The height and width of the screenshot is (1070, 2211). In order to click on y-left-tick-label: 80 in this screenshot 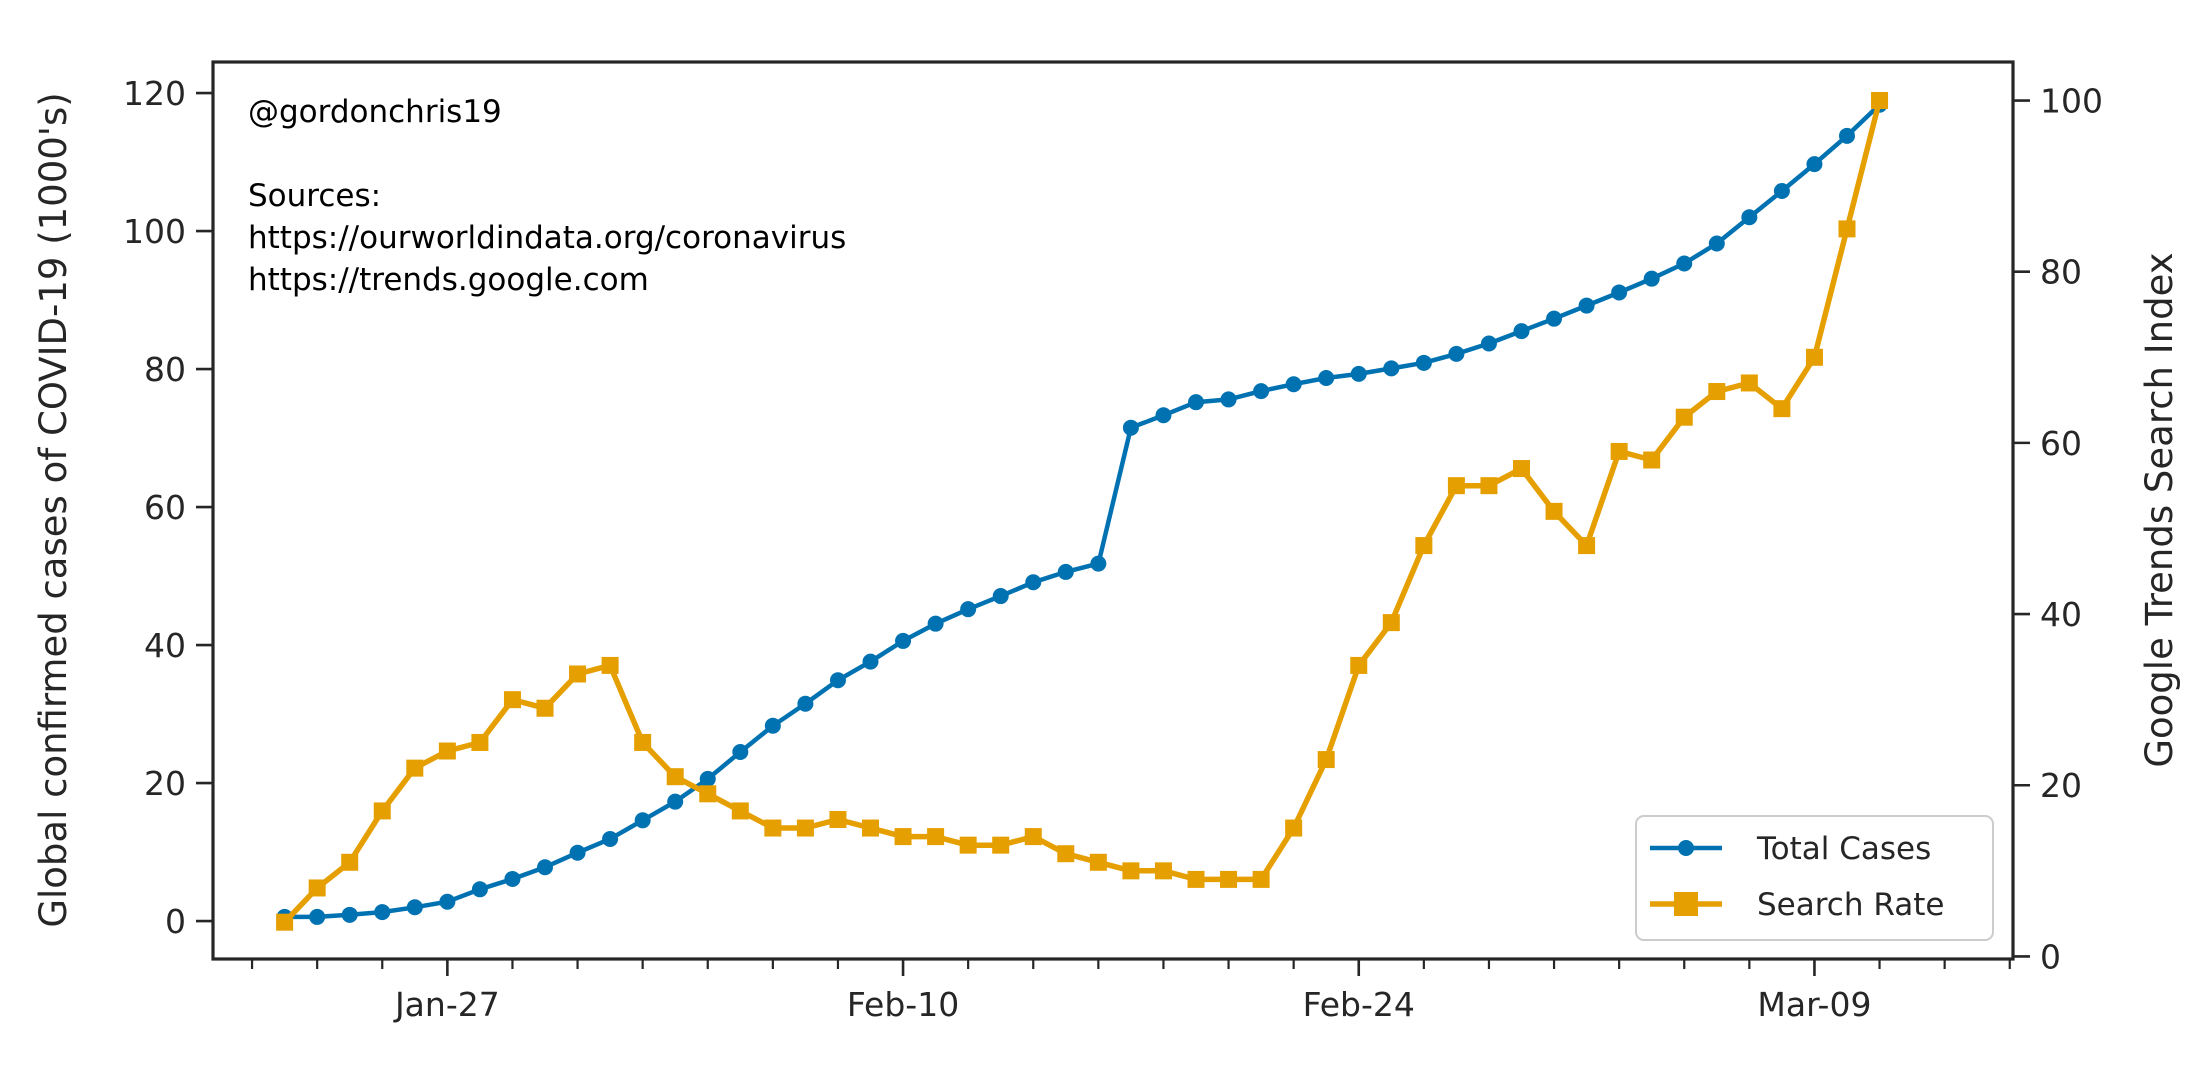, I will do `click(165, 369)`.